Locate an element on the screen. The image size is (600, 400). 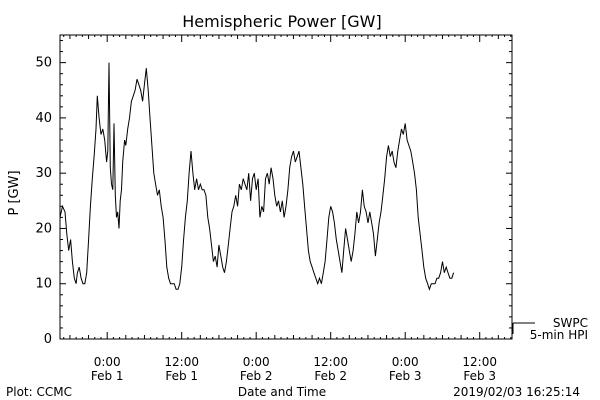
plot-credit: Plot: CCMC is located at coordinates (39, 392).